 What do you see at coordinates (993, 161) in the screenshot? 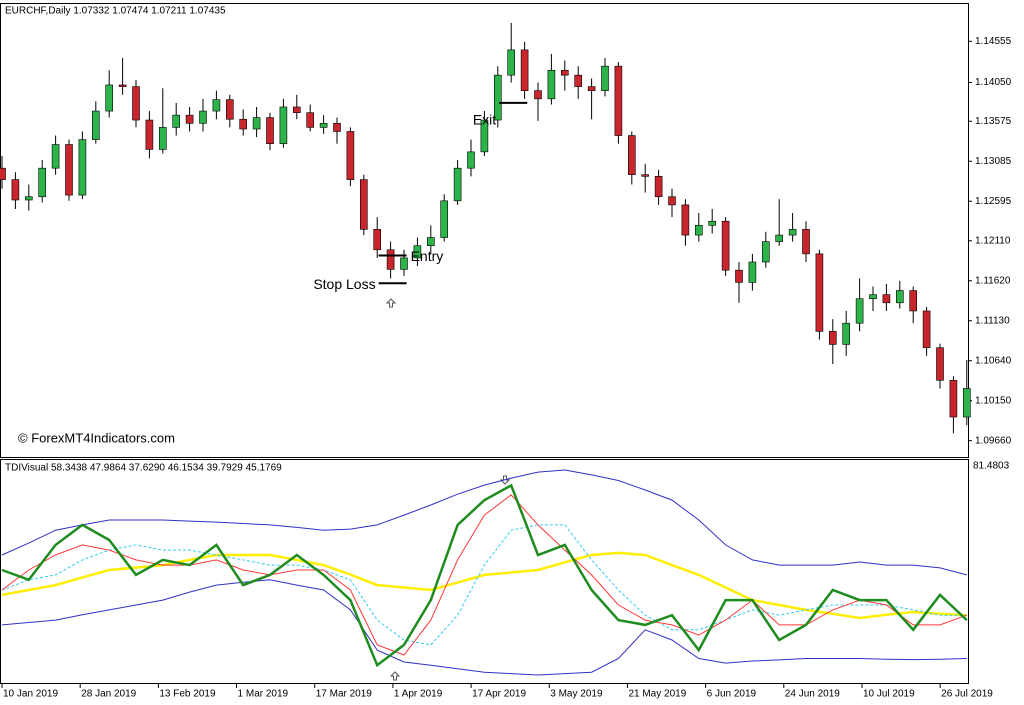
I see `y-tick-label: 1.13085` at bounding box center [993, 161].